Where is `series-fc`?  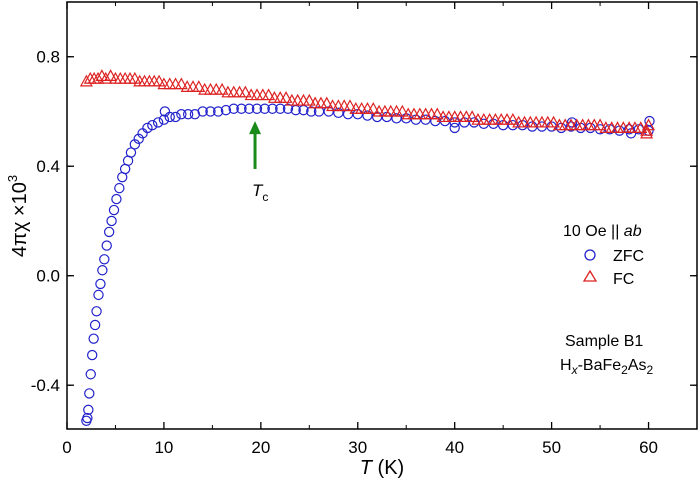 series-fc is located at coordinates (367, 104).